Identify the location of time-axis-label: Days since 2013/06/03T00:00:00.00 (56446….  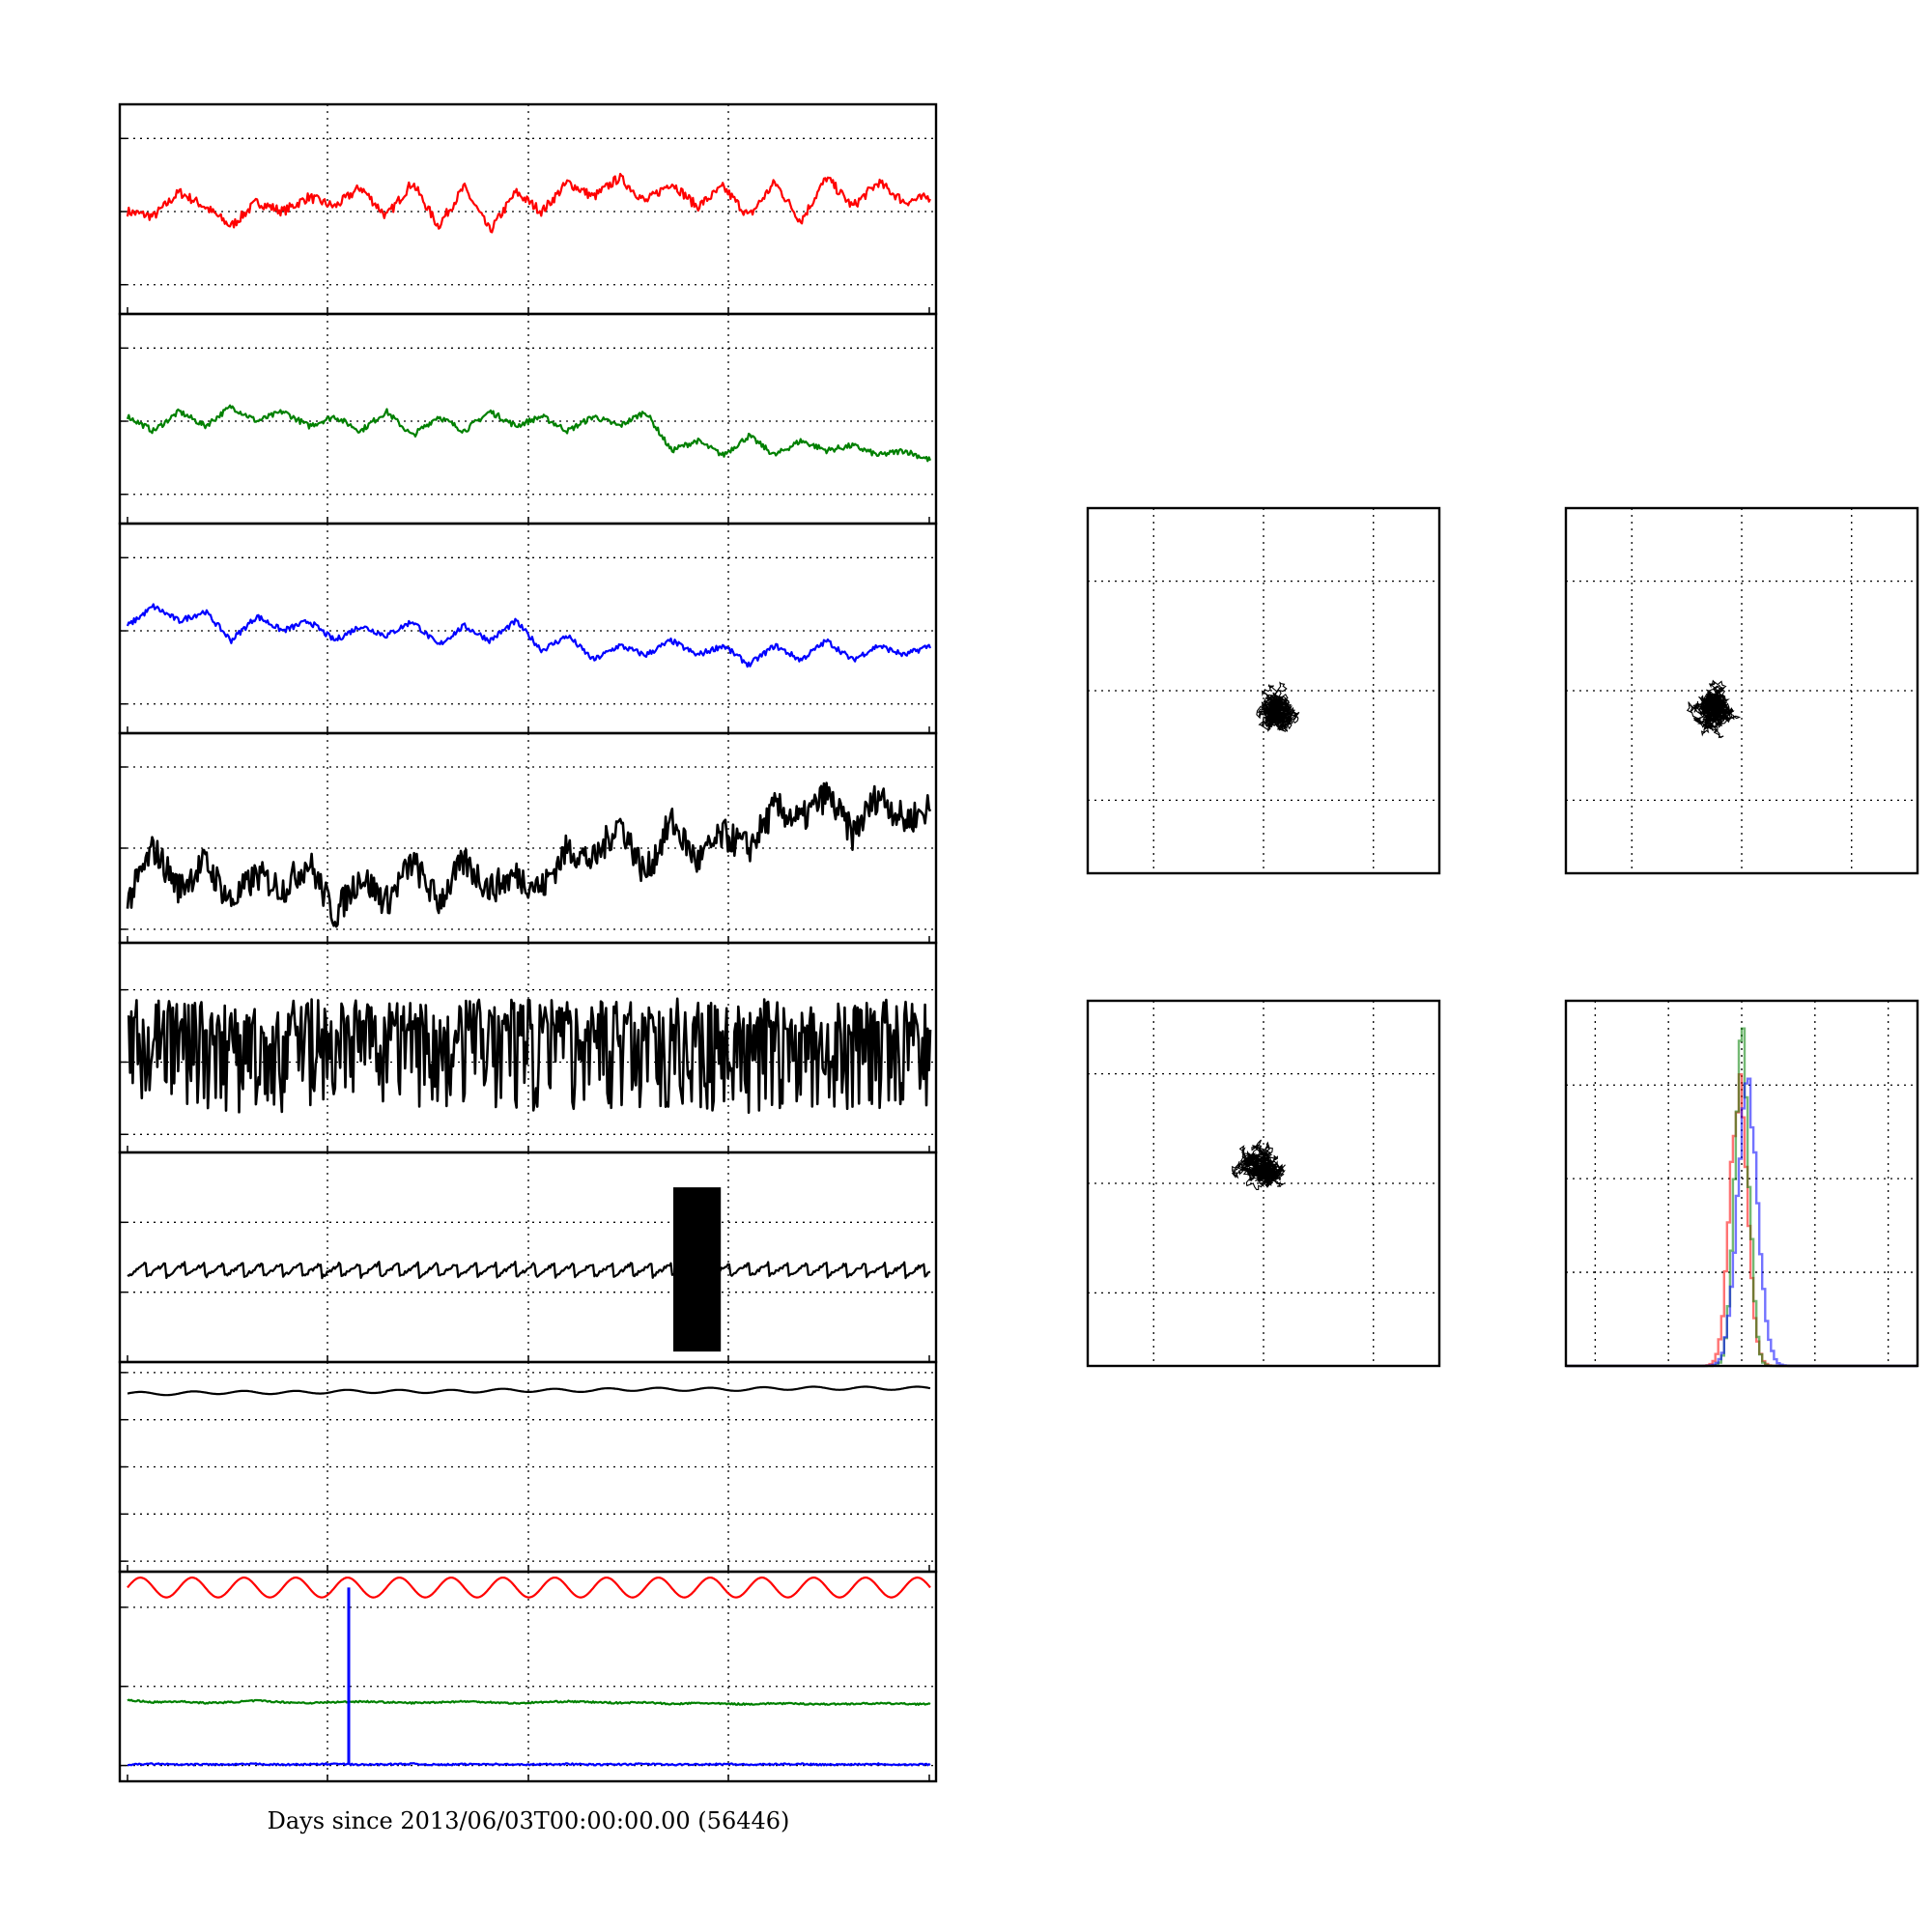
(529, 1820).